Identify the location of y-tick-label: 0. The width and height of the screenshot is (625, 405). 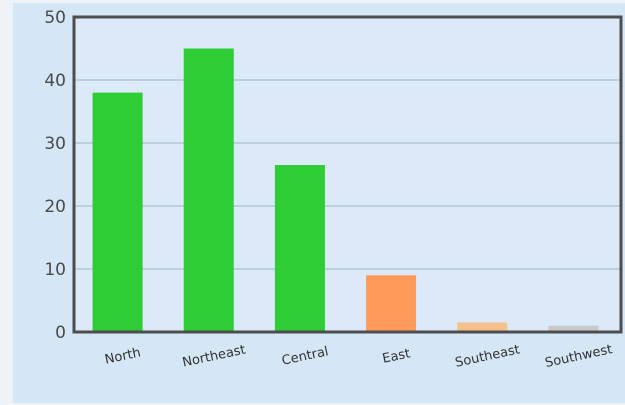
(60, 333).